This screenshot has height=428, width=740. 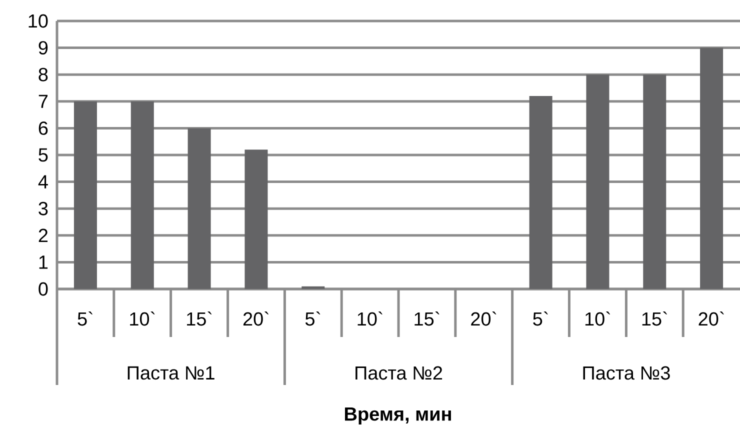 I want to click on y-tick-label: 7, so click(x=43, y=101).